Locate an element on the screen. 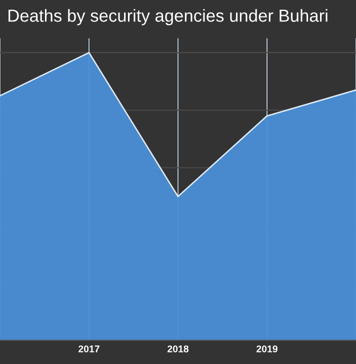 Image resolution: width=356 pixels, height=364 pixels. chart-title: Deaths by security agencies under Buhari is located at coordinates (168, 17).